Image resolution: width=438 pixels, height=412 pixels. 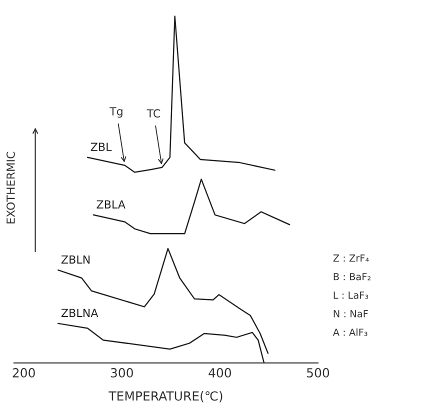 What do you see at coordinates (351, 314) in the screenshot?
I see `text: N : NaF` at bounding box center [351, 314].